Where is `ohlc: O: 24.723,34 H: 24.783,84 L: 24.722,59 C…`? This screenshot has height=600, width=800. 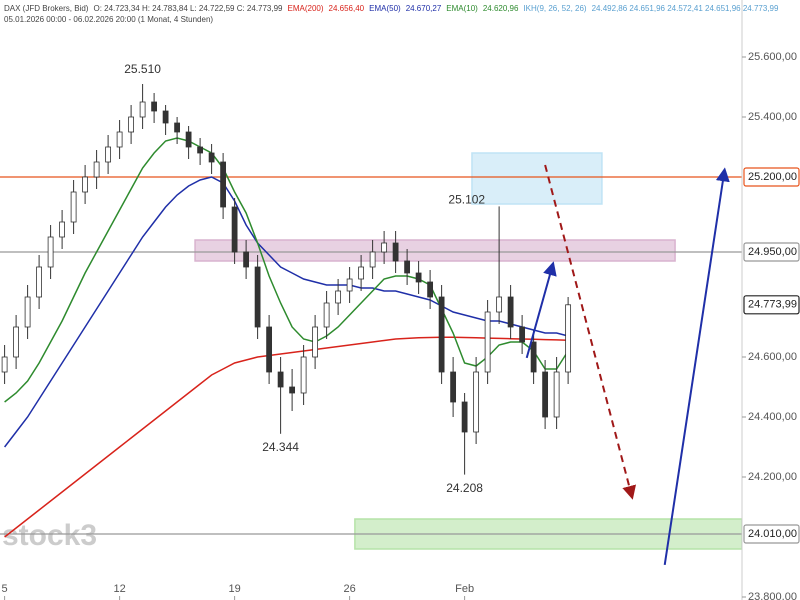
ohlc: O: 24.723,34 H: 24.783,84 L: 24.722,59 C… is located at coordinates (188, 8).